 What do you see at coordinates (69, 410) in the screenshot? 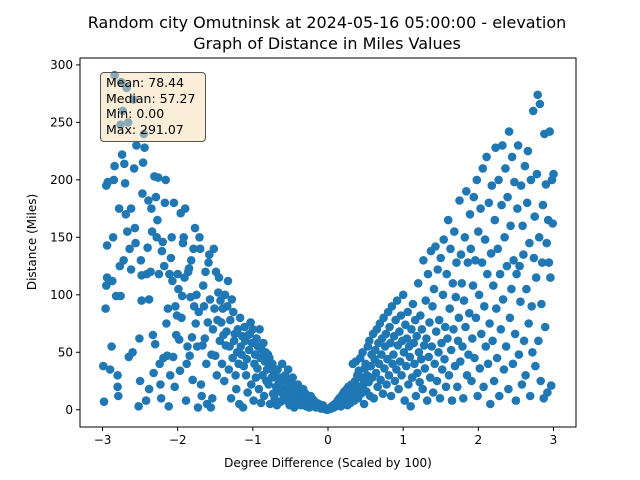
I see `y-tick-label: 0` at bounding box center [69, 410].